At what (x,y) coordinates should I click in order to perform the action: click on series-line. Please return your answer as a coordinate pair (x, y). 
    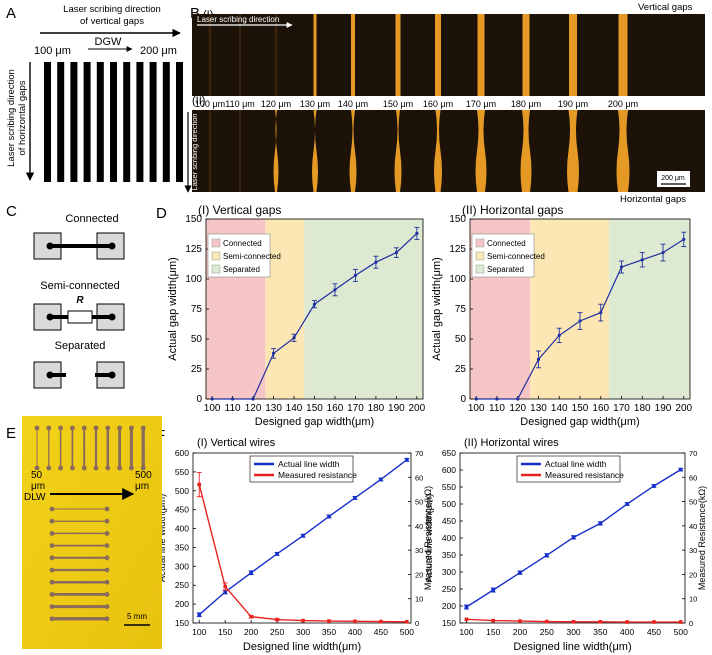
    Looking at the image, I should click on (302, 553).